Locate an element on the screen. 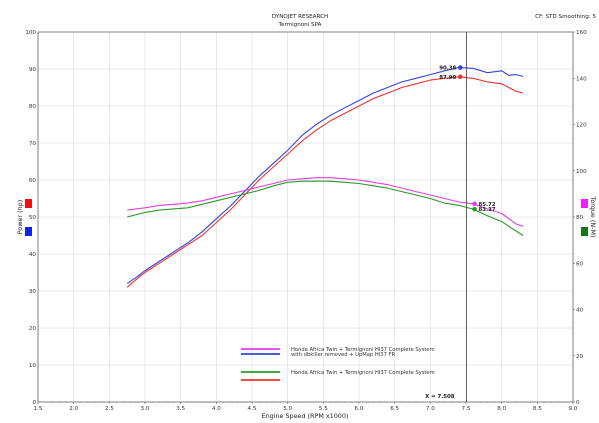  y-left-tick-label: 40 is located at coordinates (33, 255).